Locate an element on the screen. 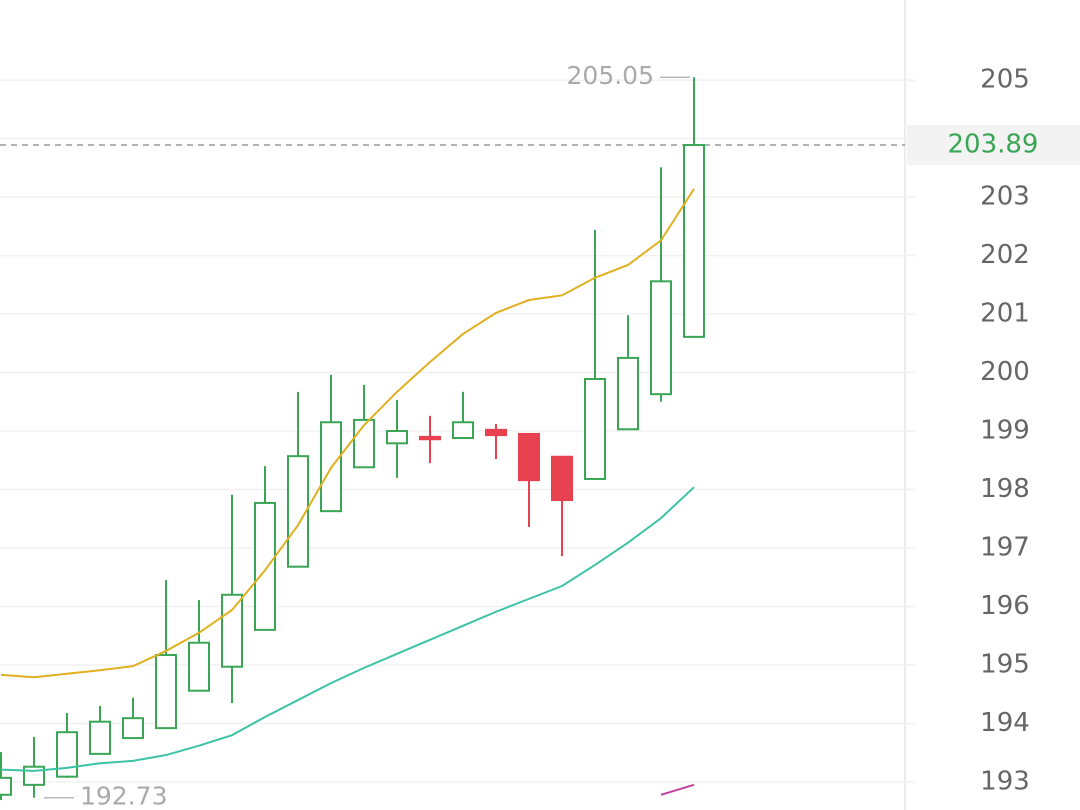 The height and width of the screenshot is (810, 1080). last-price-badge is located at coordinates (993, 145).